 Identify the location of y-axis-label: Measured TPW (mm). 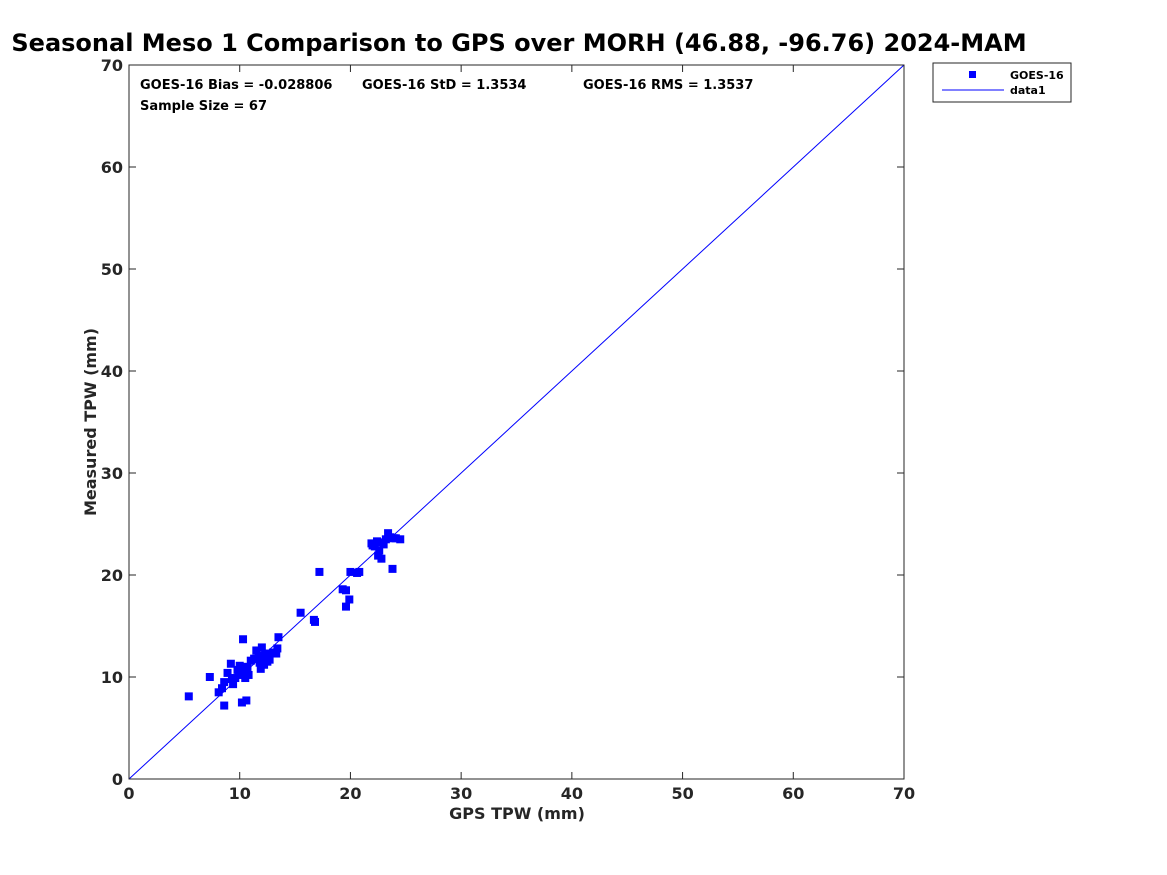
(90, 422).